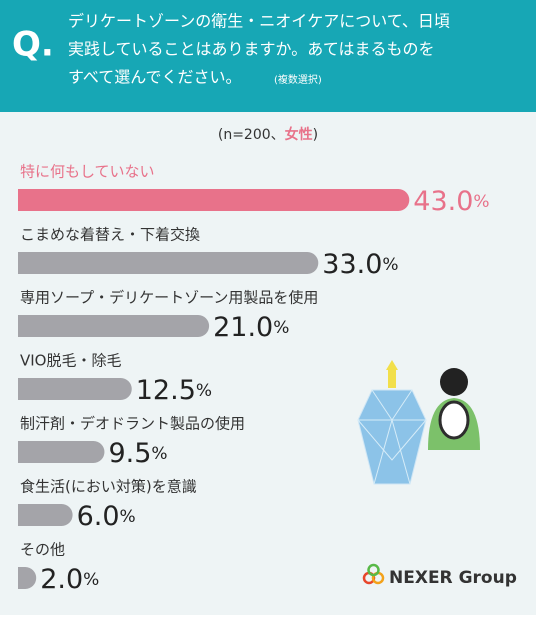  Describe the element at coordinates (298, 79) in the screenshot. I see `question-note: (複数選択)` at that location.